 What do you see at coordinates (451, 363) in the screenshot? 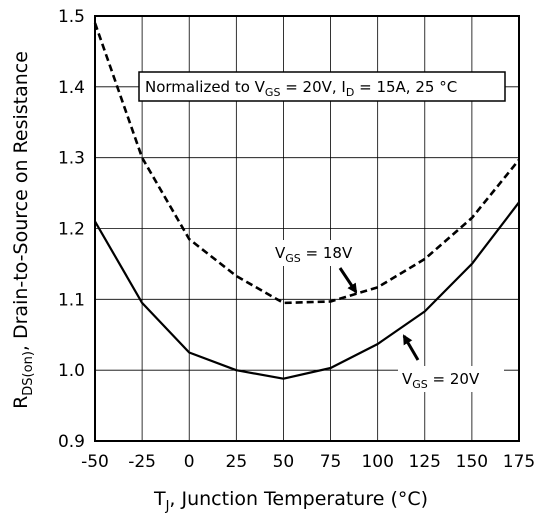
I see `vgs-20v-annotation: VGS = 20V` at bounding box center [451, 363].